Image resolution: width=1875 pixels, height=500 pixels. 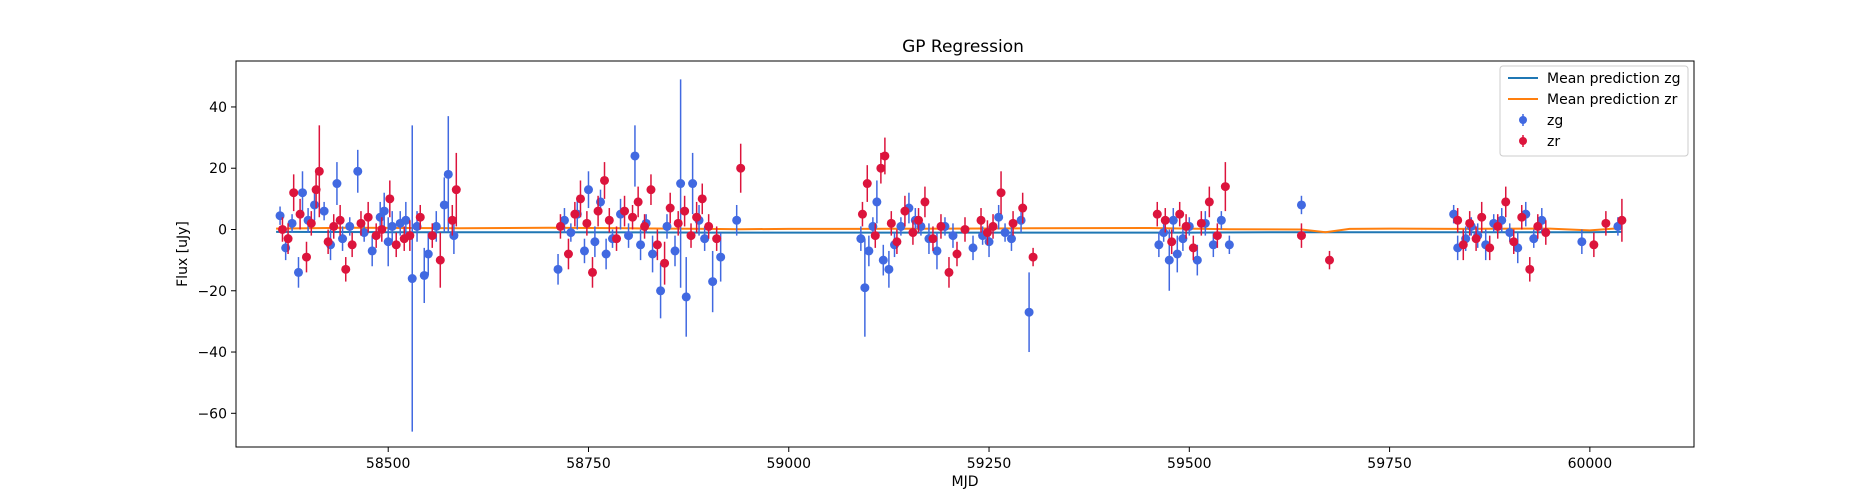 I want to click on mean-prediction-zg-line, so click(x=949, y=232).